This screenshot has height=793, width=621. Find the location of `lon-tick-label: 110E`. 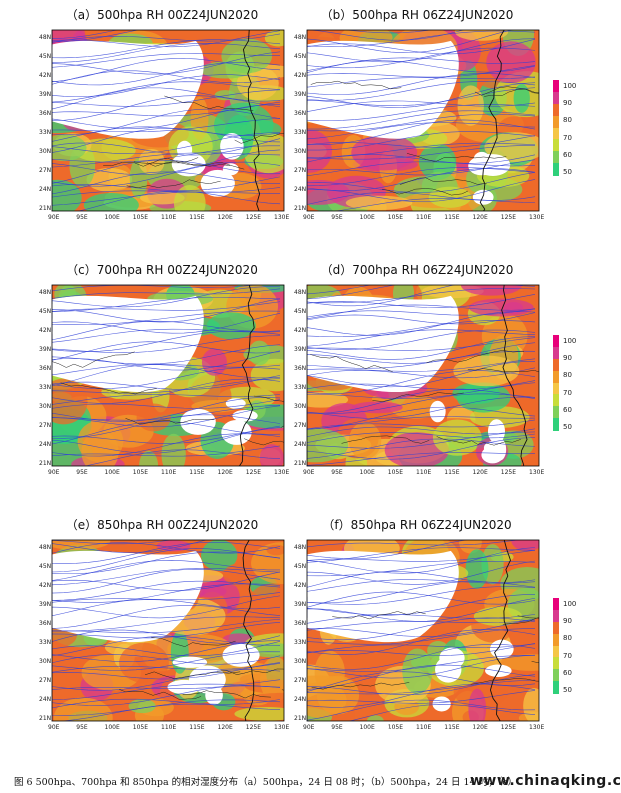

lon-tick-label: 110E is located at coordinates (424, 217).